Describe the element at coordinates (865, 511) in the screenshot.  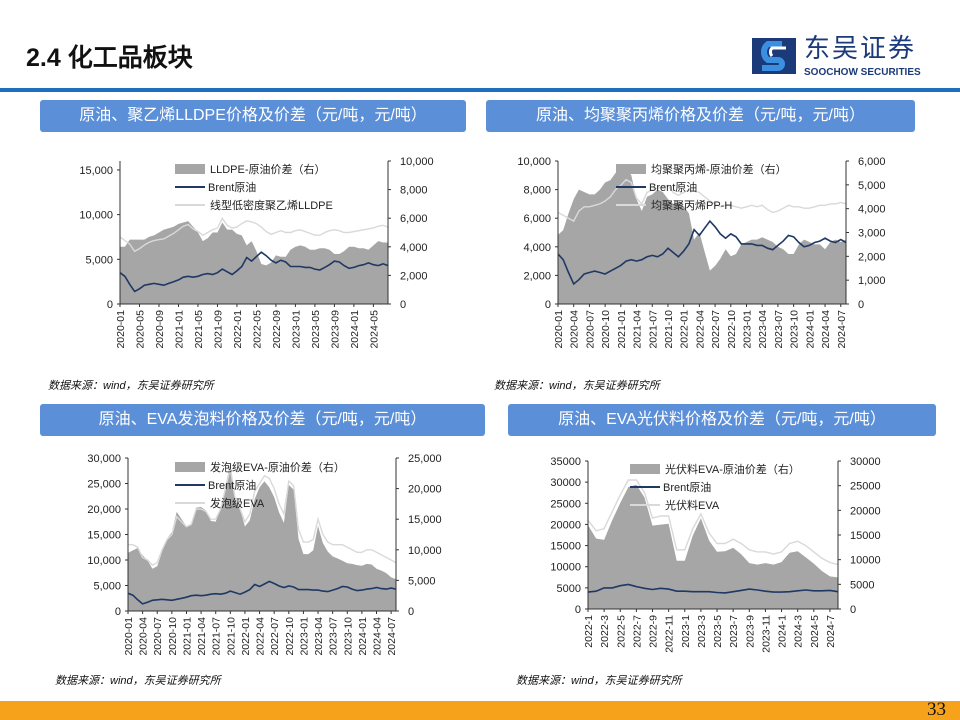
I see `right-tick-label: 20000` at that location.